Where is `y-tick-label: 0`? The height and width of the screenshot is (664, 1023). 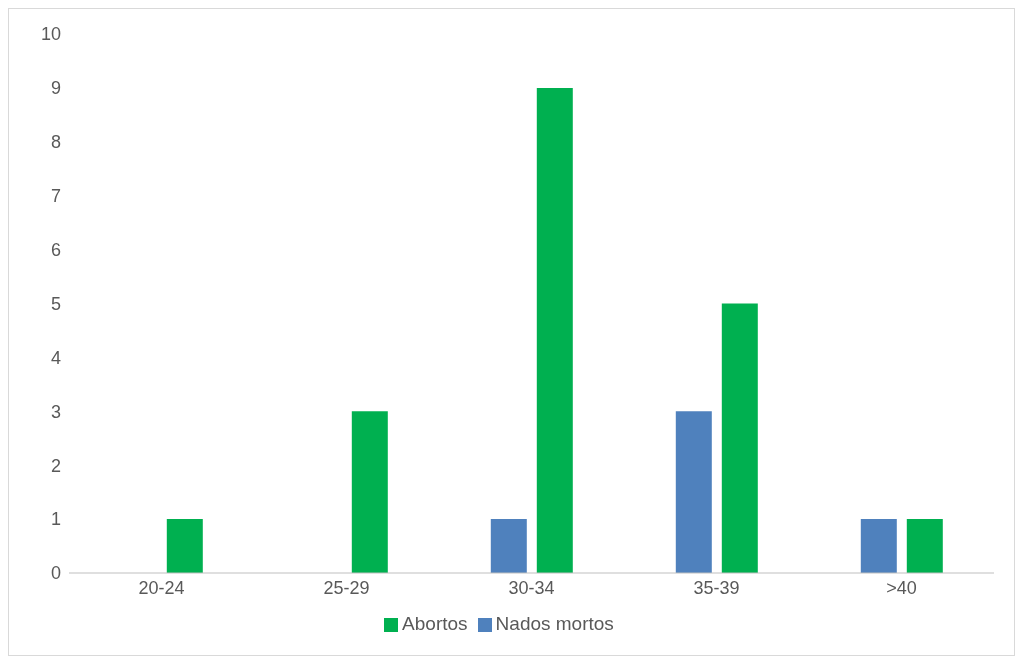 y-tick-label: 0 is located at coordinates (55, 573).